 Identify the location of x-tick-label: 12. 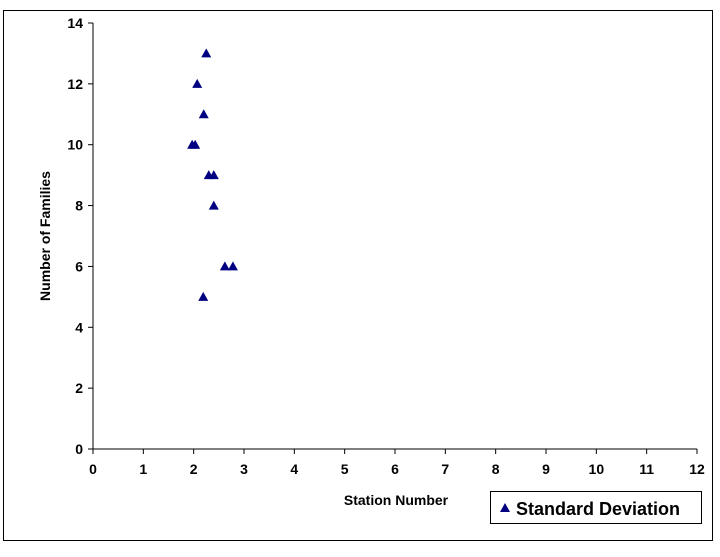
(697, 469).